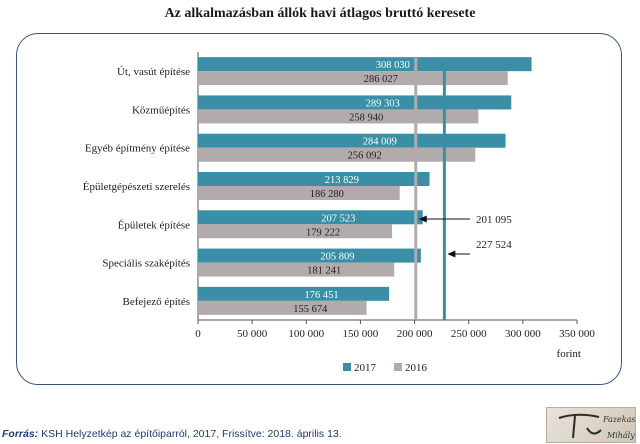 This screenshot has width=640, height=444. I want to click on legend-label-2017: 2017, so click(365, 368).